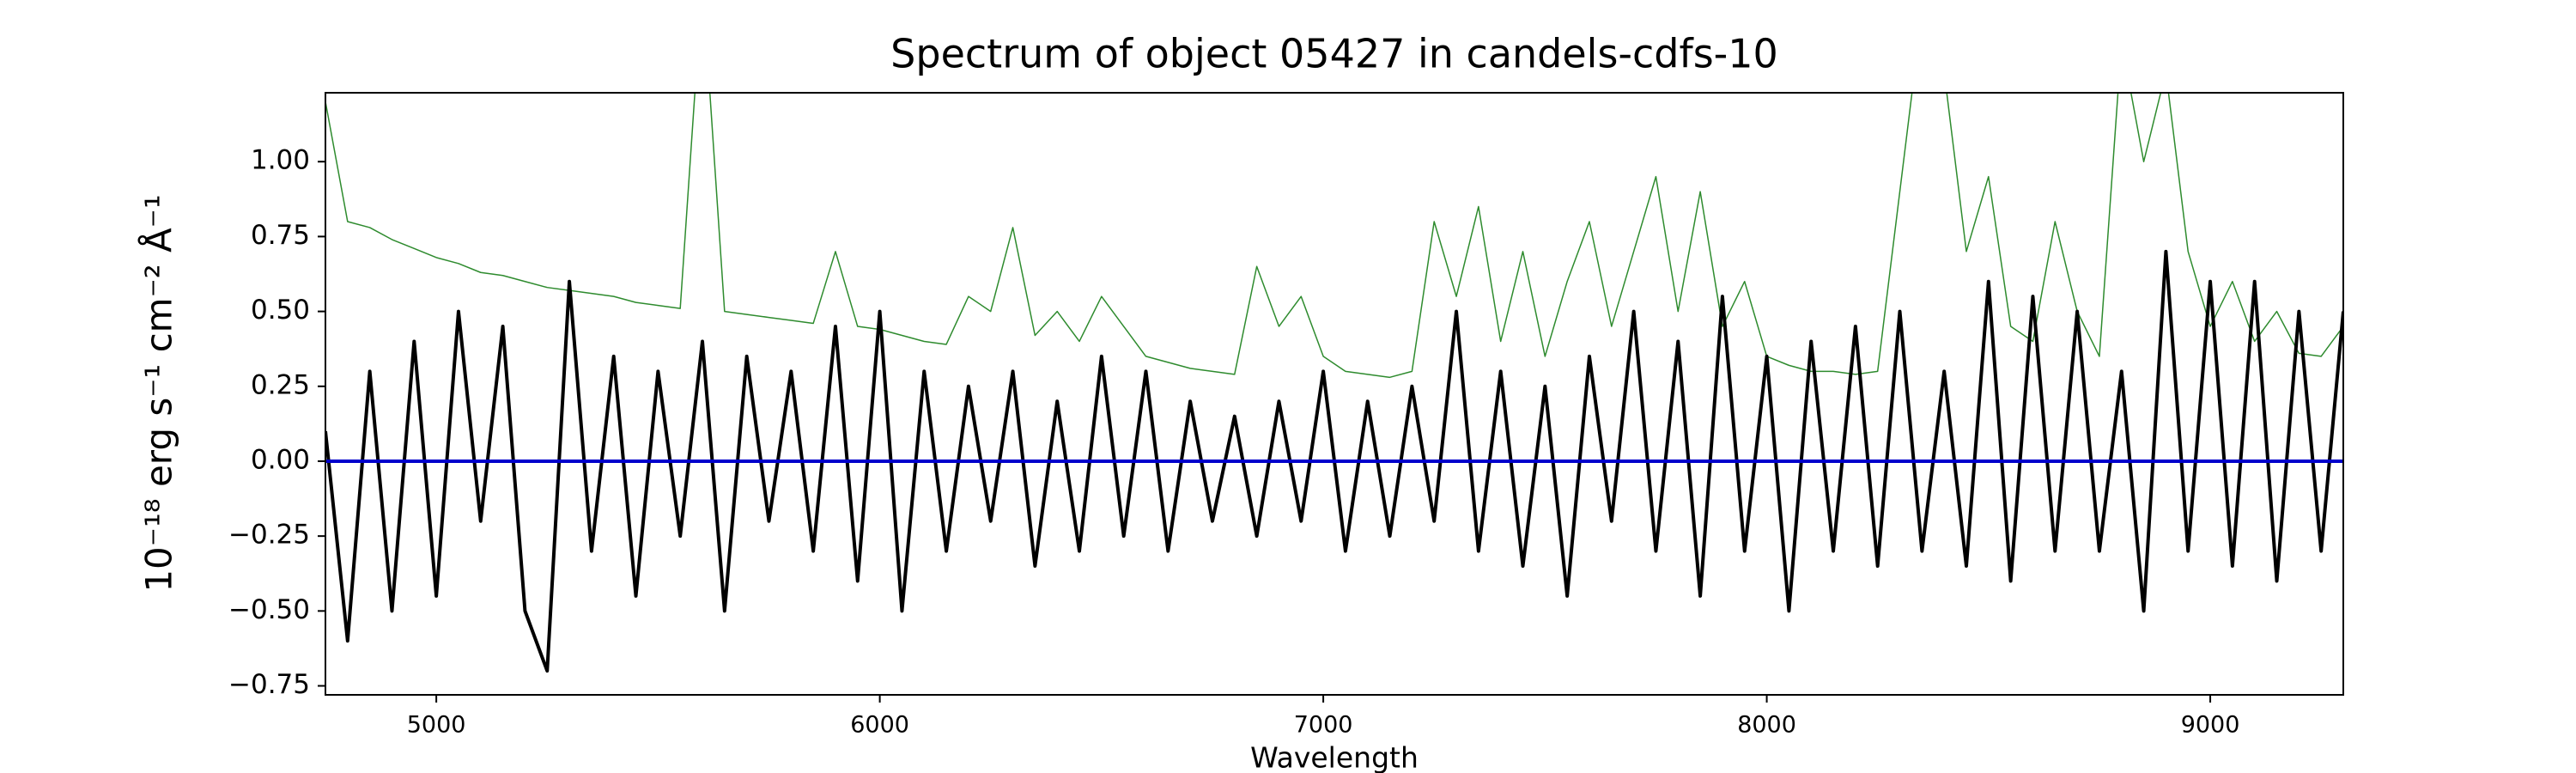 The image size is (2576, 773). I want to click on x-tick-label: 5000, so click(436, 725).